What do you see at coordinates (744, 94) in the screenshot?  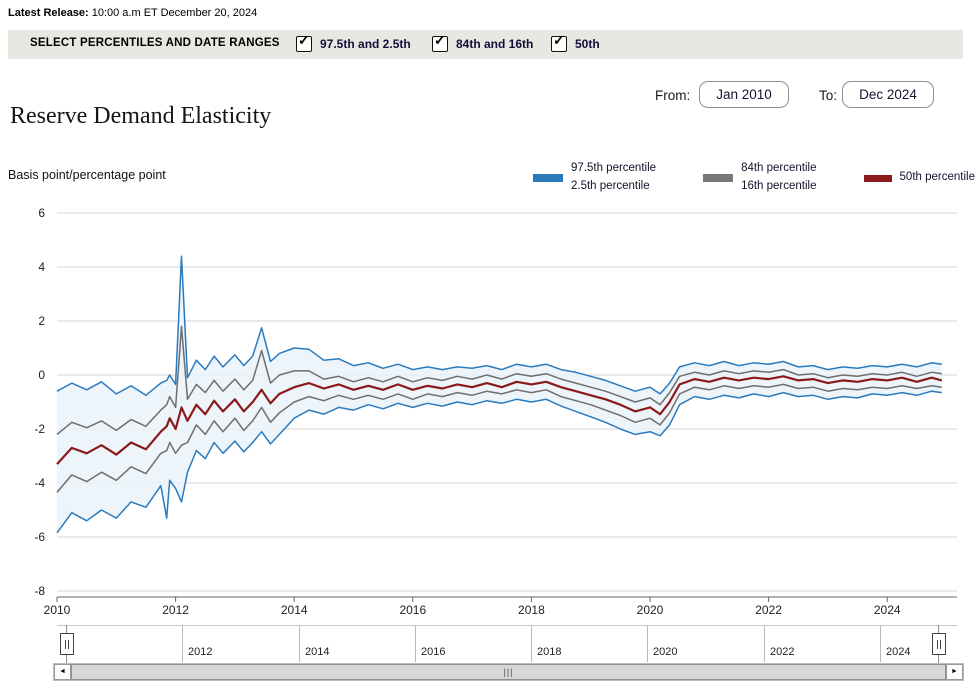 I see `from-date-button: Jan 2010` at bounding box center [744, 94].